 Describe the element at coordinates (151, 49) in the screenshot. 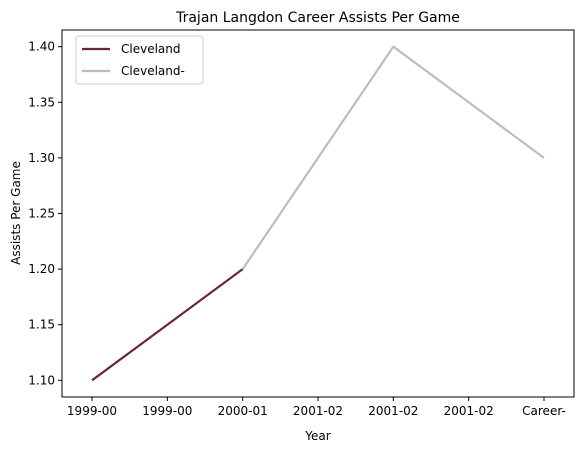

I see `legend-label: Cleveland` at that location.